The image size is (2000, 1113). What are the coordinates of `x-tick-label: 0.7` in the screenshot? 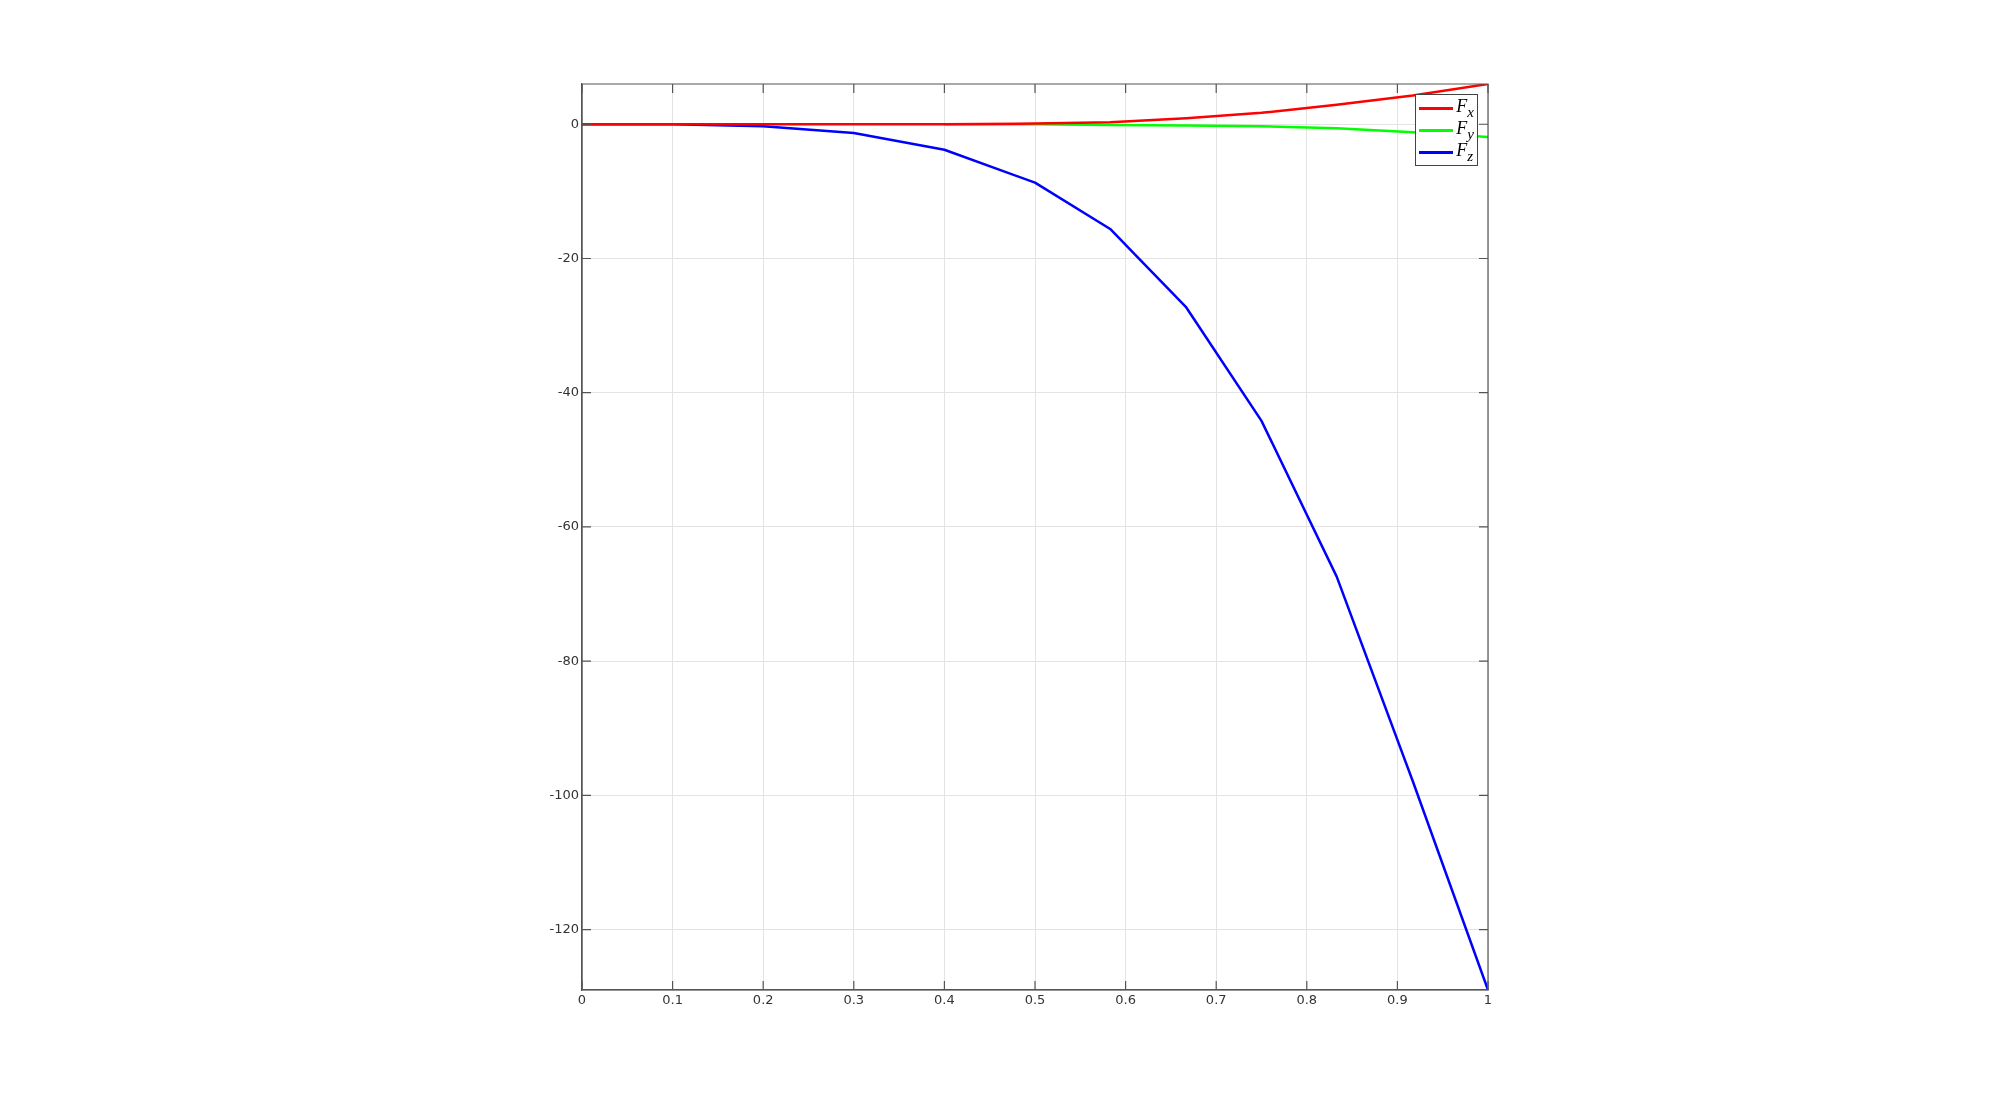 It's located at (1216, 1000).